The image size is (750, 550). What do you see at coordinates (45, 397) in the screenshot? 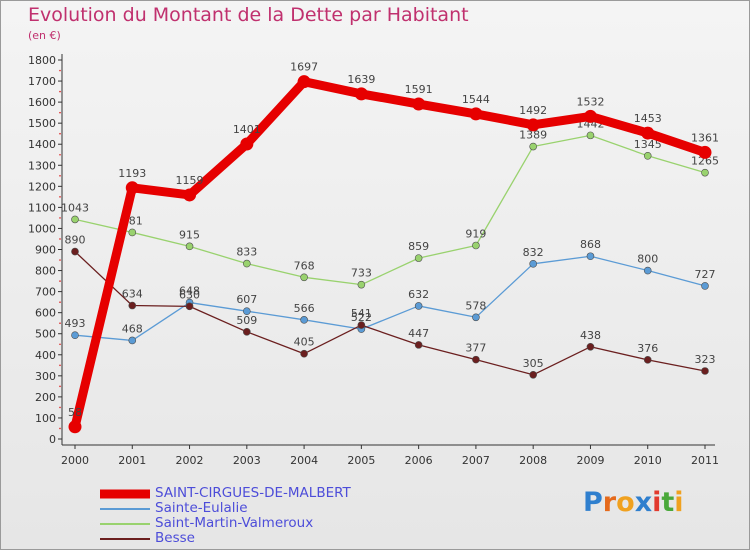
I see `y-tick-label: 200` at bounding box center [45, 397].